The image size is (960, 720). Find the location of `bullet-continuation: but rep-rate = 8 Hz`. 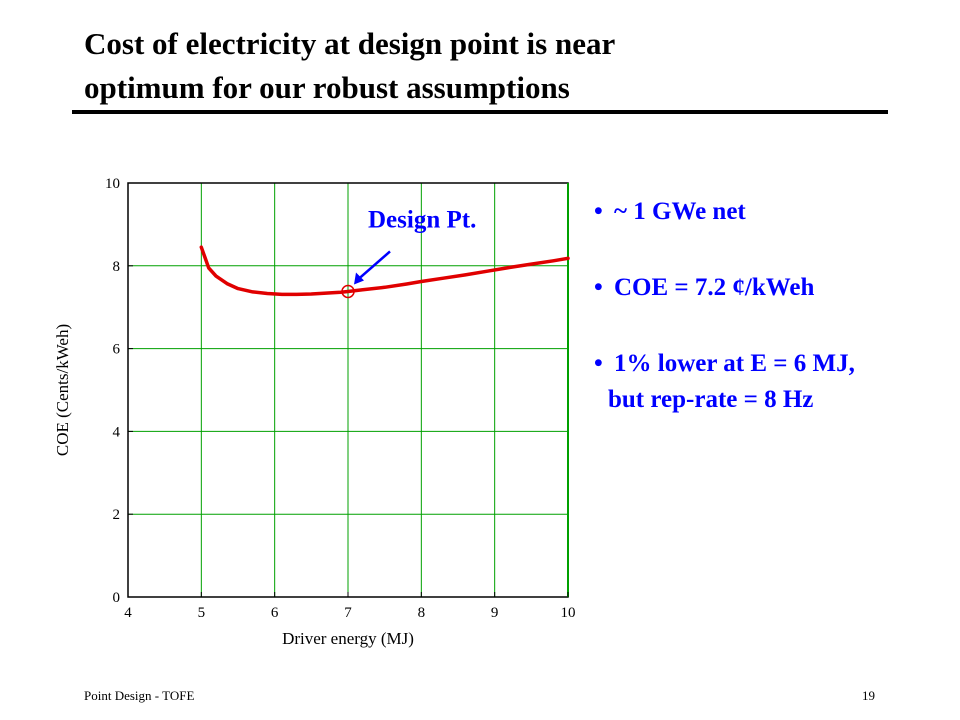

bullet-continuation: but rep-rate = 8 Hz is located at coordinates (711, 399).